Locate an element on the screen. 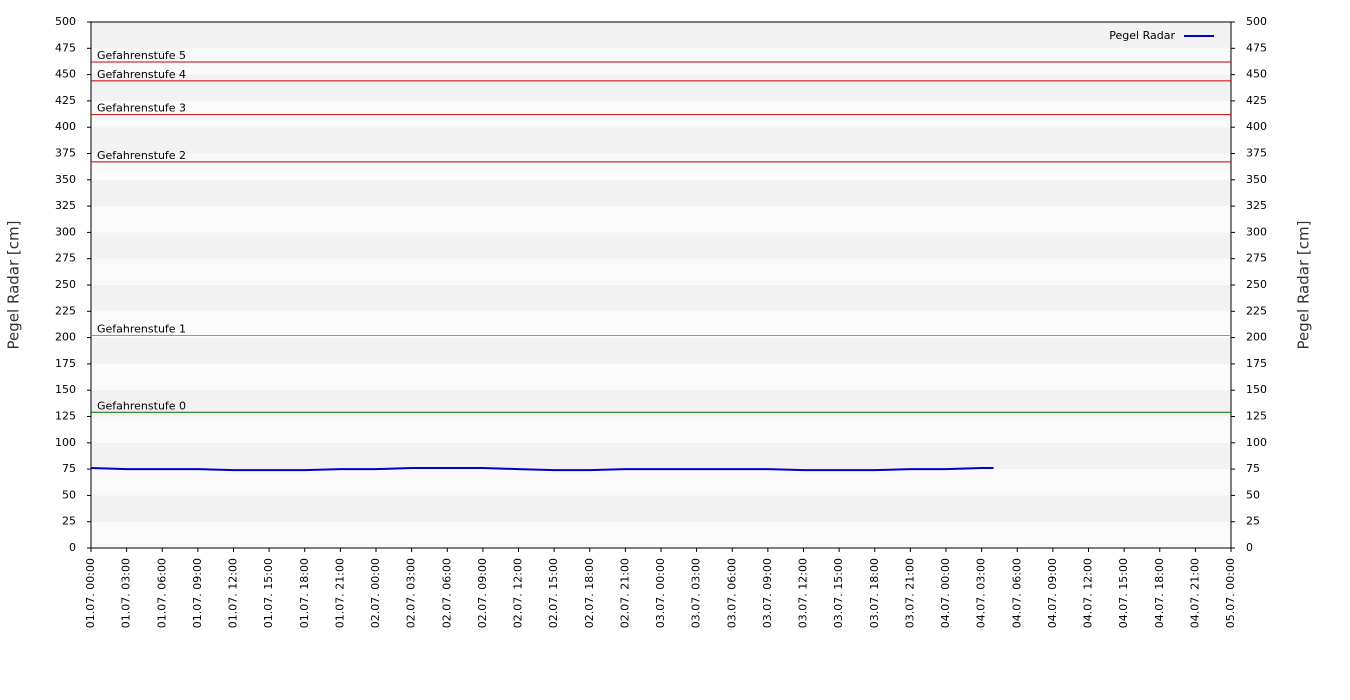 The image size is (1350, 700). y2-tick-label: 325 is located at coordinates (1256, 205).